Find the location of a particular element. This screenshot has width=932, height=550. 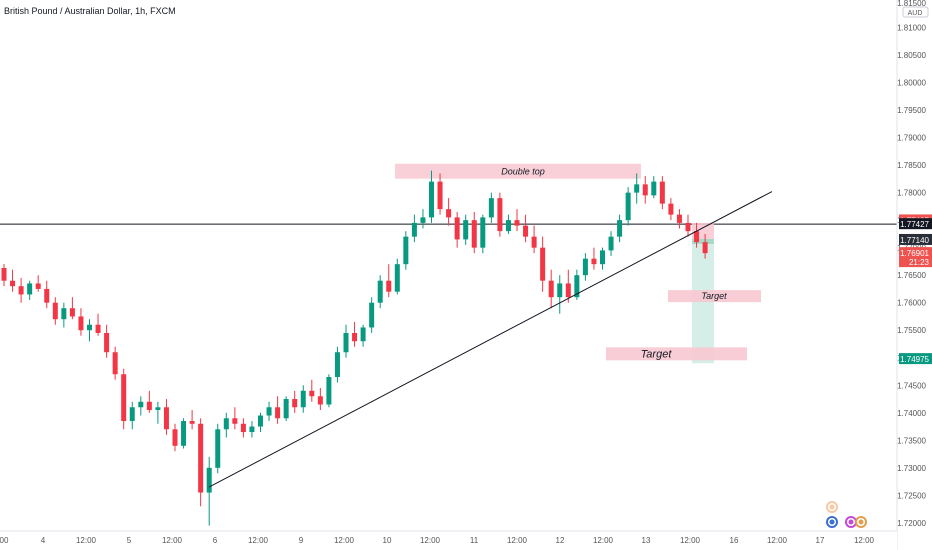

target-label-1: Target is located at coordinates (714, 296).